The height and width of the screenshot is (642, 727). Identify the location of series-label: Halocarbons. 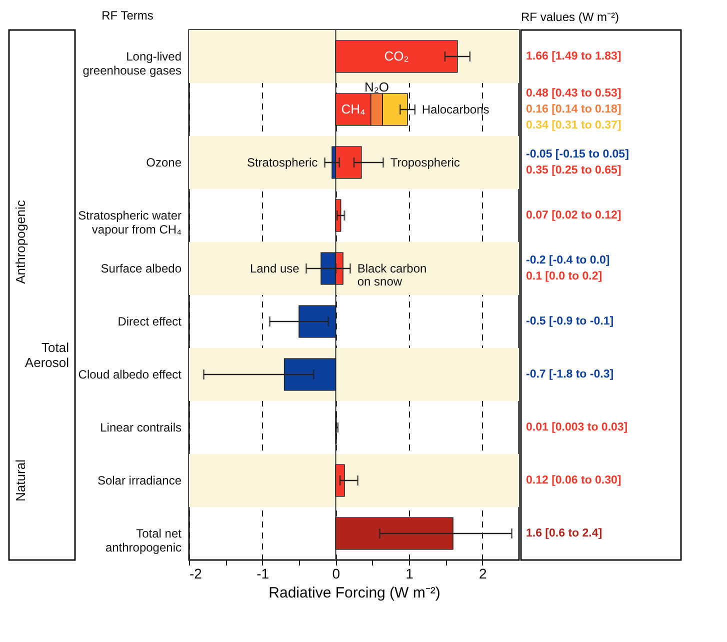
(456, 109).